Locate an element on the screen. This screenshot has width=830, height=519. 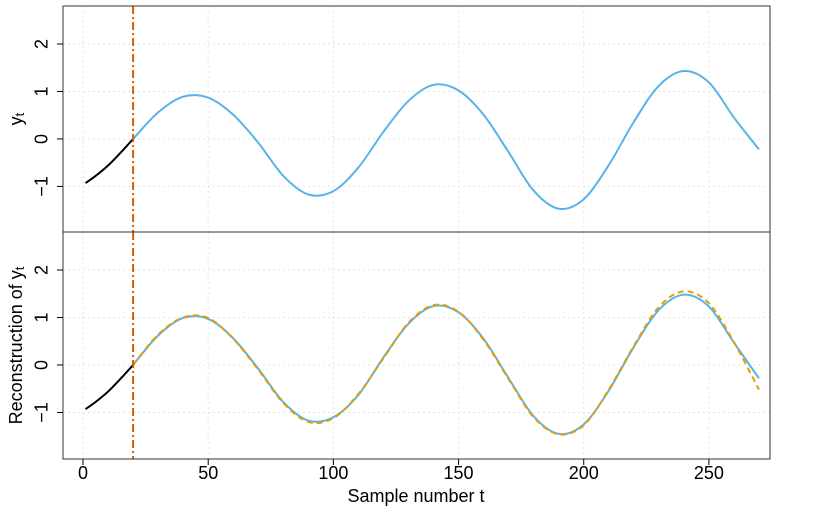
x-tick-label: 0 is located at coordinates (83, 473).